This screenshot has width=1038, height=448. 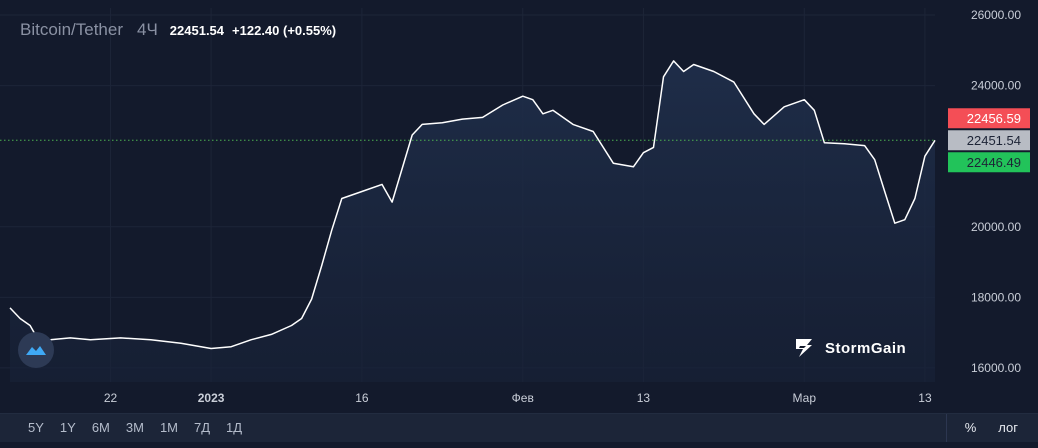 I want to click on pair-name: Bitcoin/Tether, so click(x=71, y=29).